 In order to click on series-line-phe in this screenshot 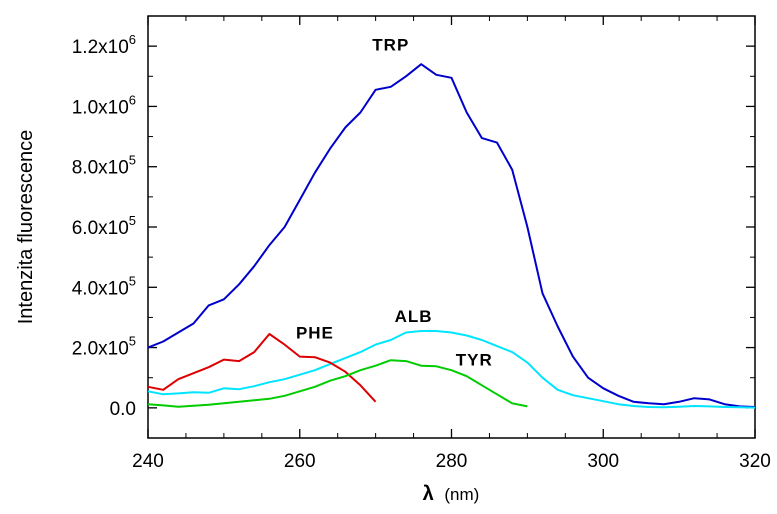, I will do `click(262, 368)`.